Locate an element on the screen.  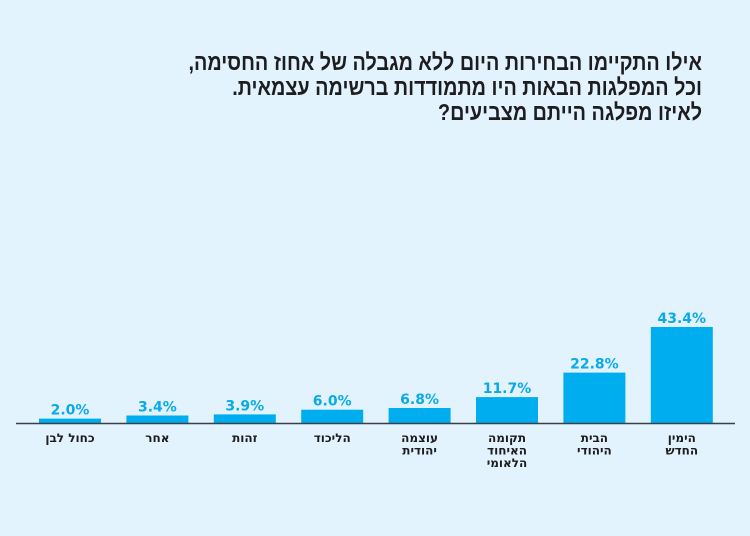
category-label-6-0: הבית is located at coordinates (594, 438).